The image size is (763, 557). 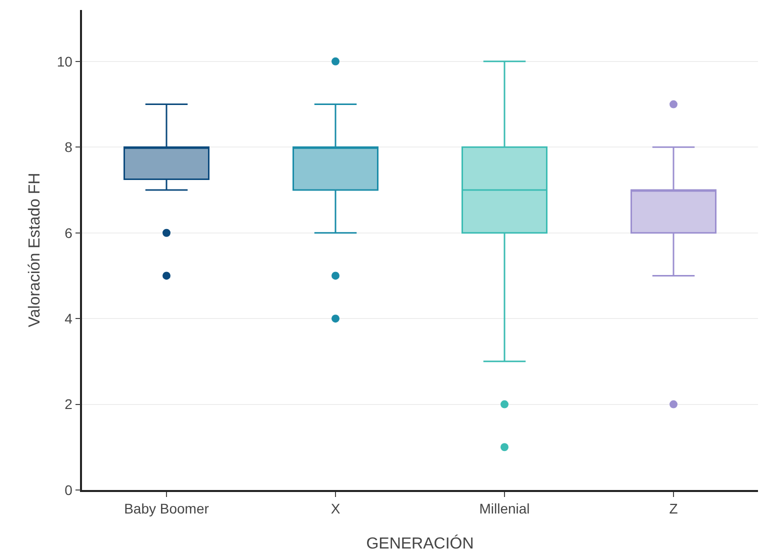 What do you see at coordinates (68, 404) in the screenshot?
I see `y-tick-label: 2` at bounding box center [68, 404].